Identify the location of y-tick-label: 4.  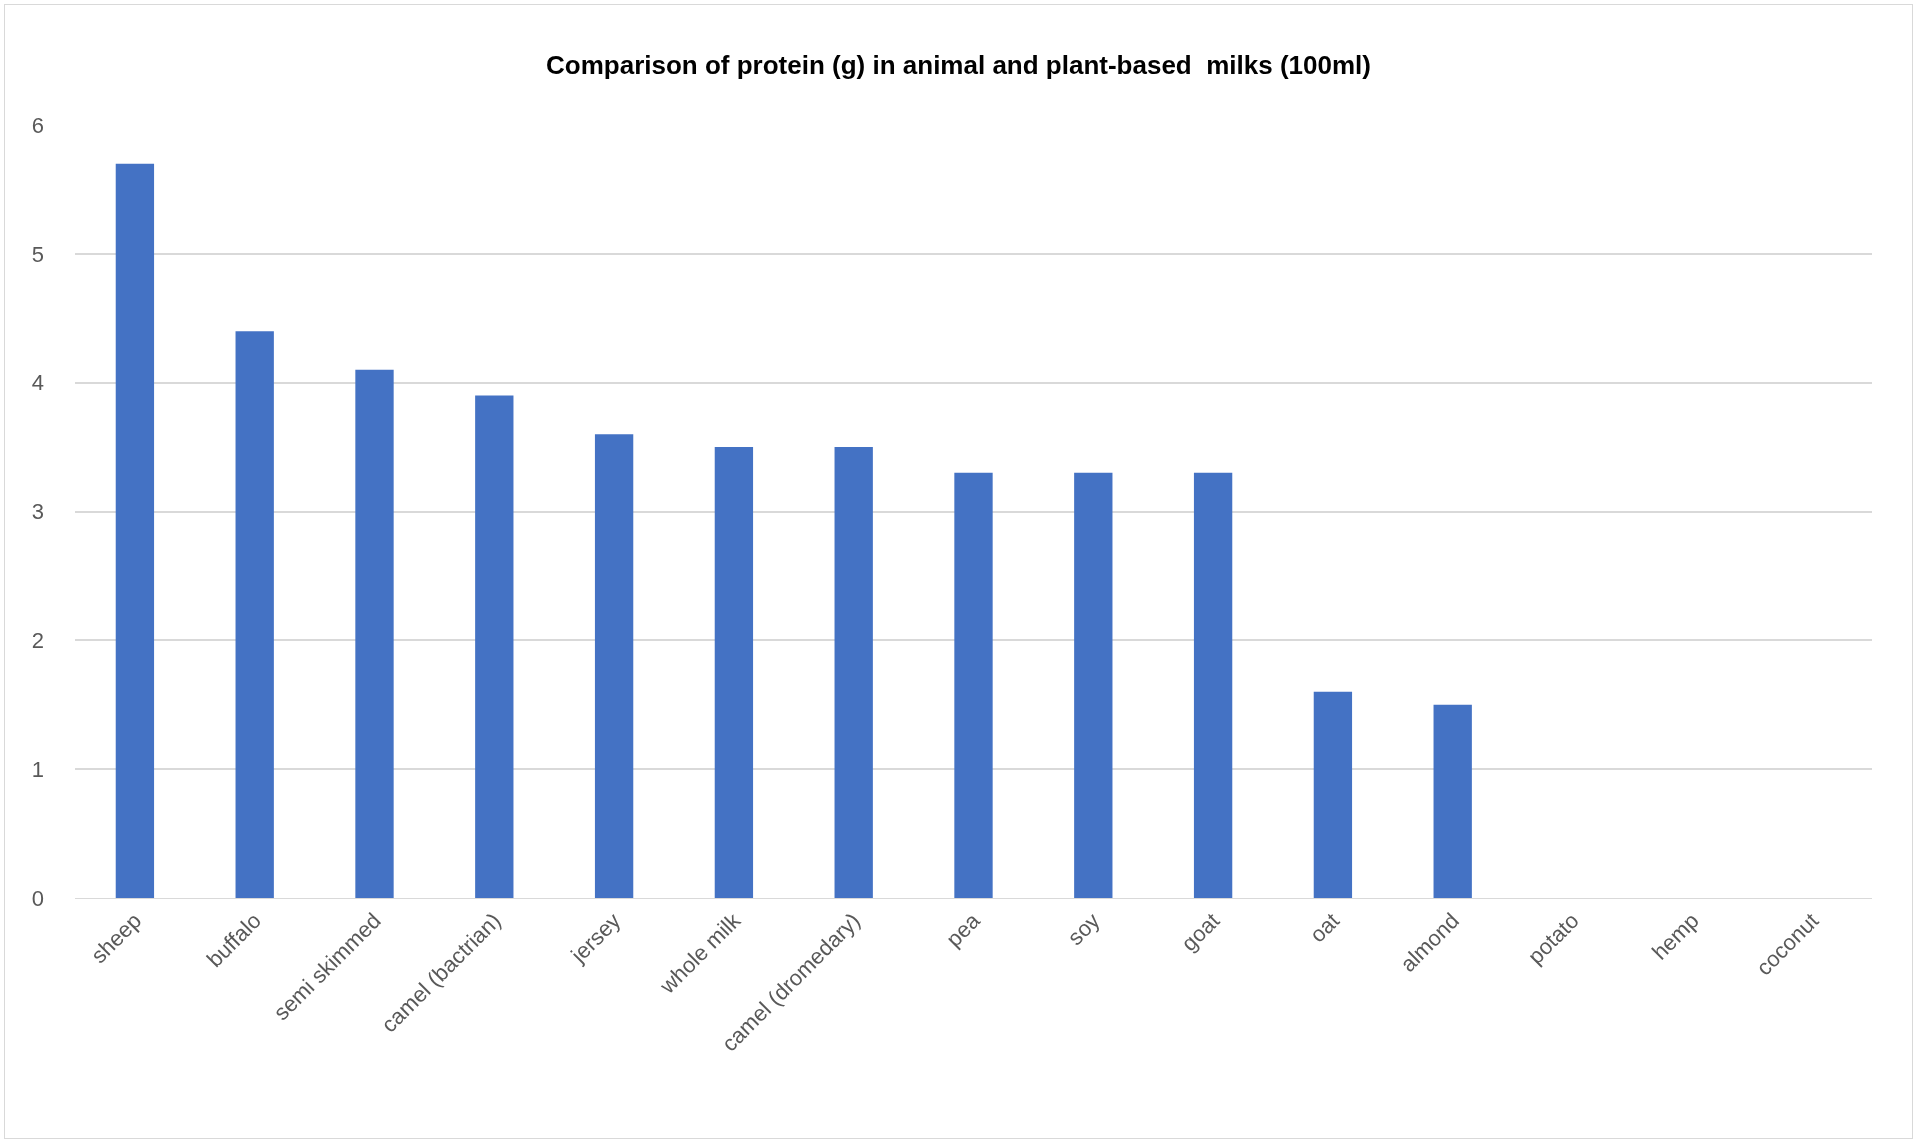
(37, 383).